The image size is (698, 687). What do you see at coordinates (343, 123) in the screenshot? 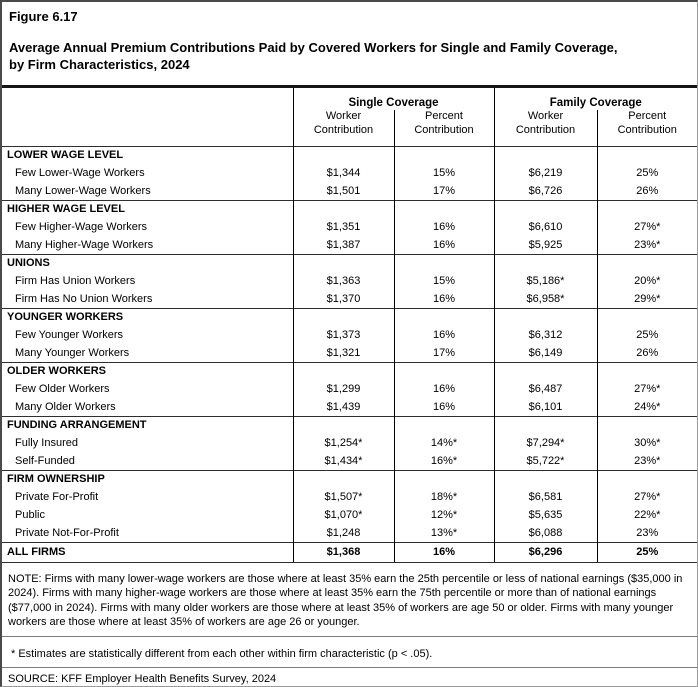
I see `column-header-label: Worker Contribution` at bounding box center [343, 123].